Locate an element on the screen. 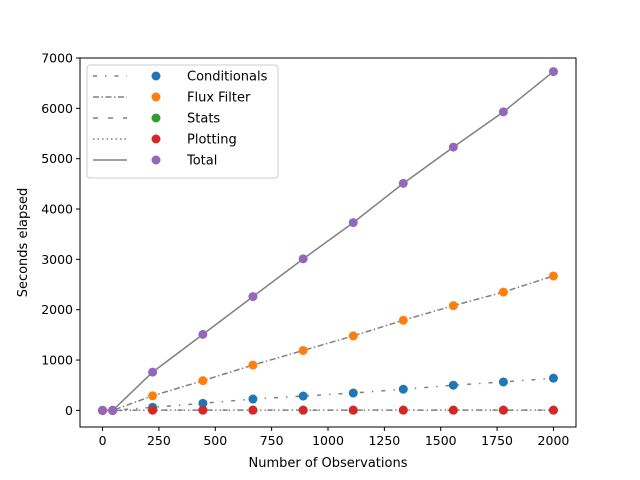 The image size is (640, 480). legend-marker-plotting is located at coordinates (156, 139).